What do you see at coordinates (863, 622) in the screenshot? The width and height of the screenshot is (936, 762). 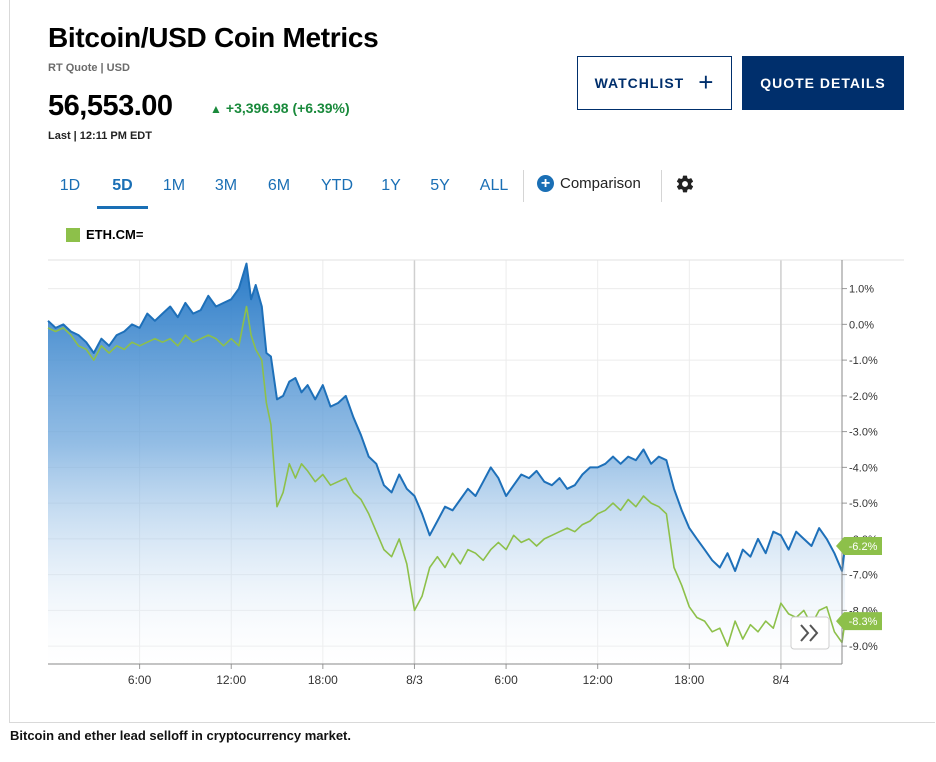 I see `badge-label: -8.3%` at bounding box center [863, 622].